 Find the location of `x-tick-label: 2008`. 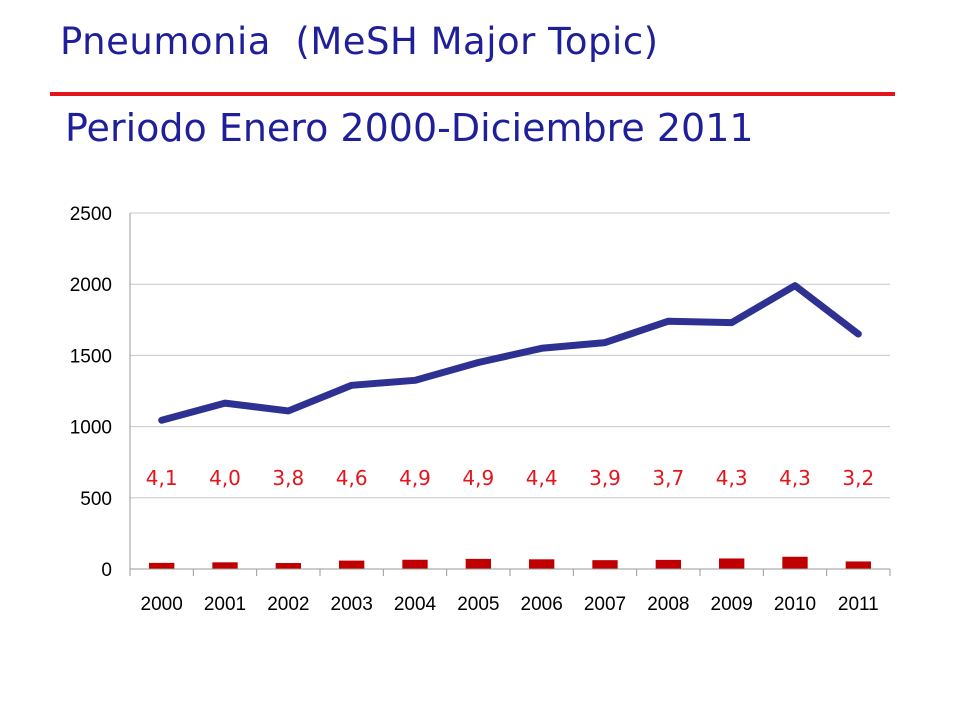

x-tick-label: 2008 is located at coordinates (668, 604).